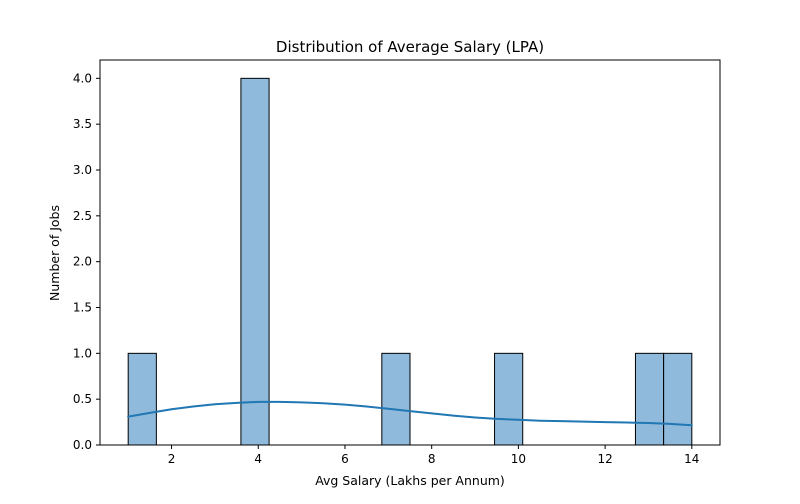  What do you see at coordinates (691, 459) in the screenshot?
I see `x-tick-label: 14` at bounding box center [691, 459].